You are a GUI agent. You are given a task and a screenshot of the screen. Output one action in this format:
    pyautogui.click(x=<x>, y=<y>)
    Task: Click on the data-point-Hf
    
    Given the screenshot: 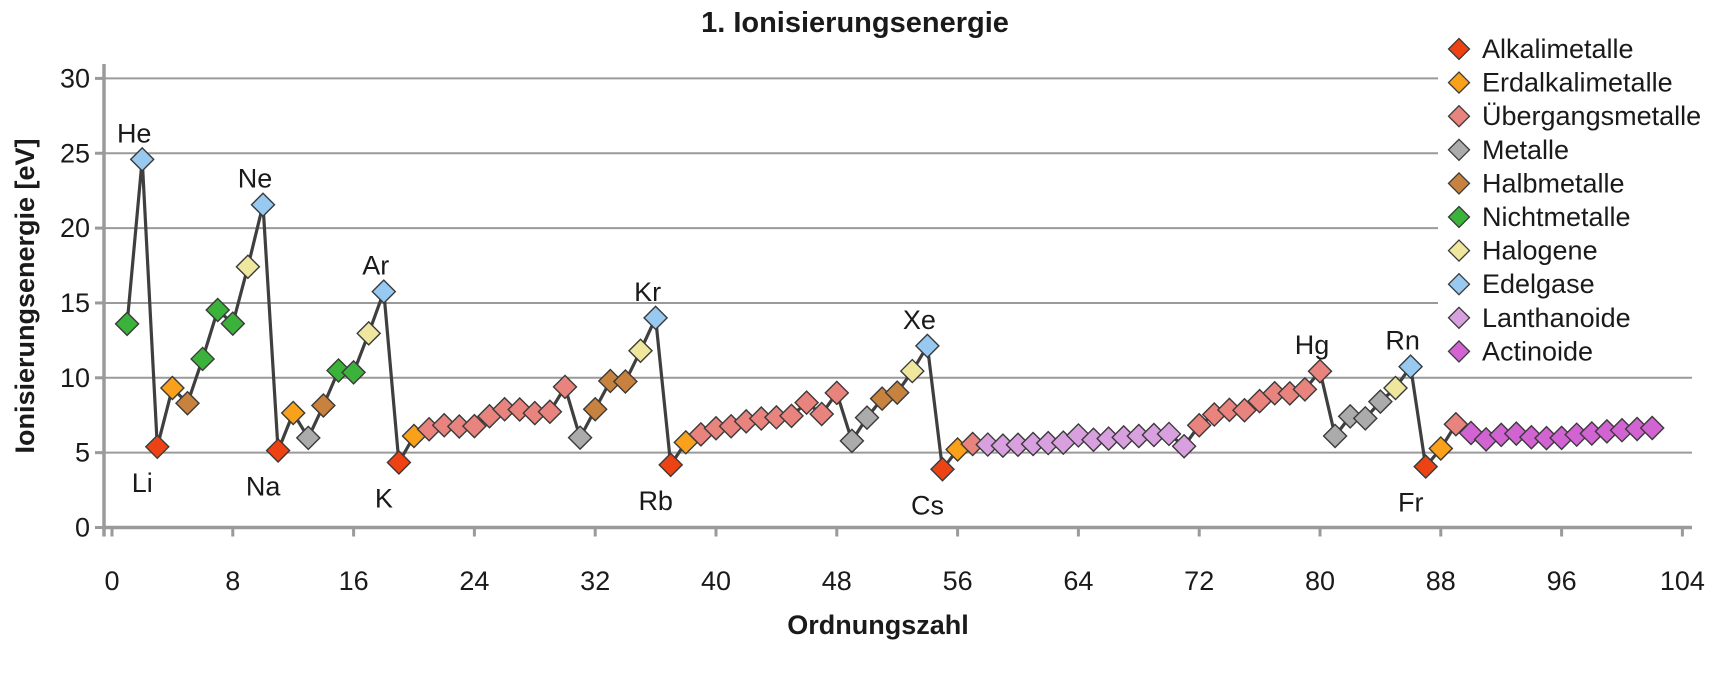 What is the action you would take?
    pyautogui.click(x=1199, y=425)
    